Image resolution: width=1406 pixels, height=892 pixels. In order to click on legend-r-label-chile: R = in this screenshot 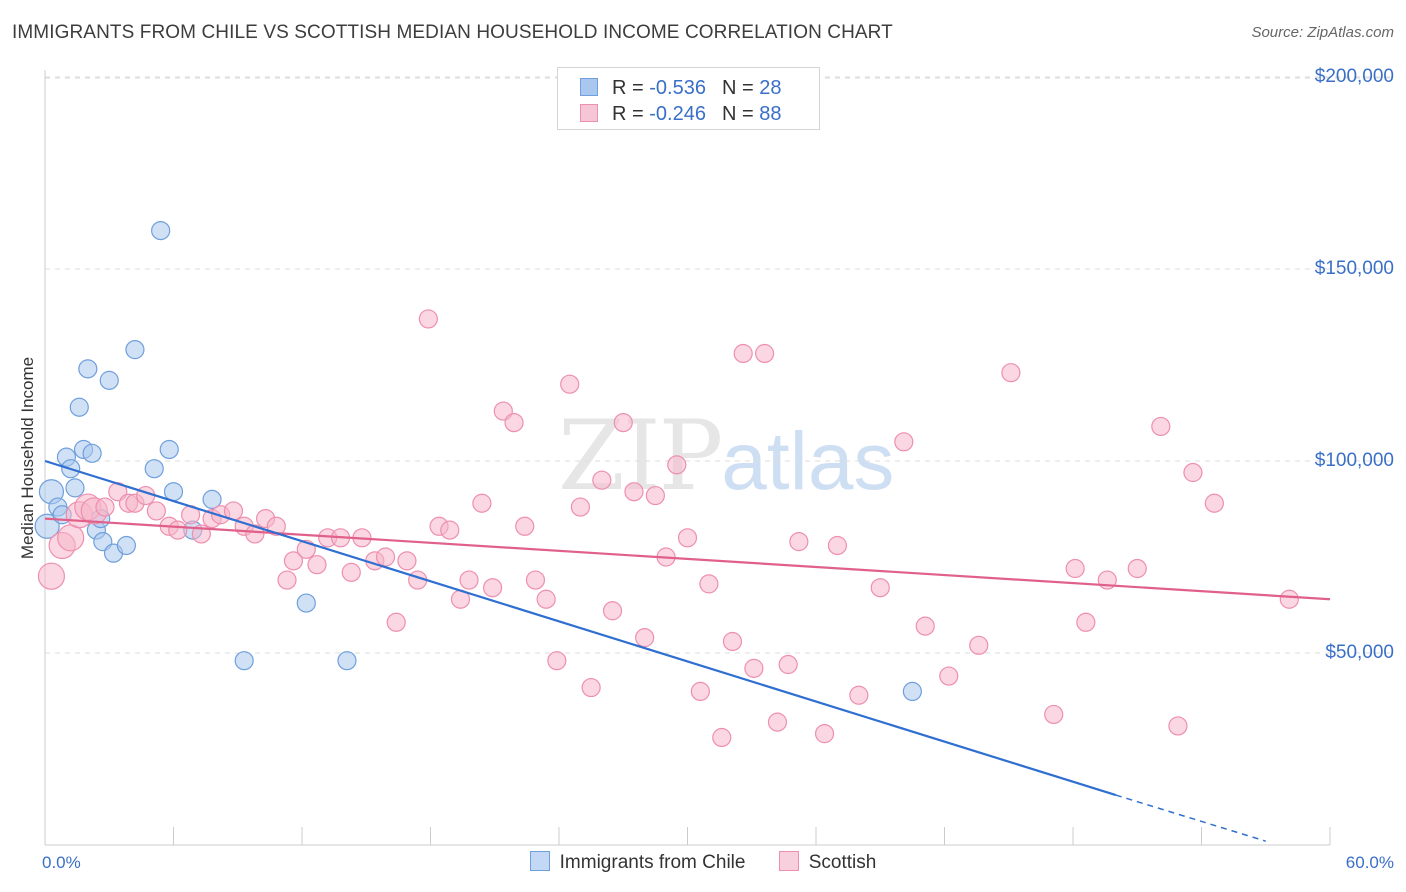, I will do `click(631, 88)`.